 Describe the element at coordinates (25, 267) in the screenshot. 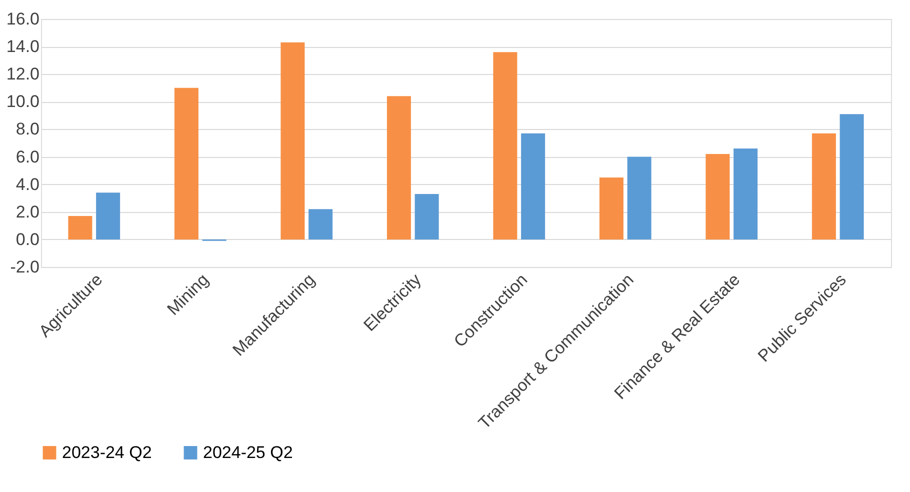

I see `y-tick-label: -2.0` at that location.